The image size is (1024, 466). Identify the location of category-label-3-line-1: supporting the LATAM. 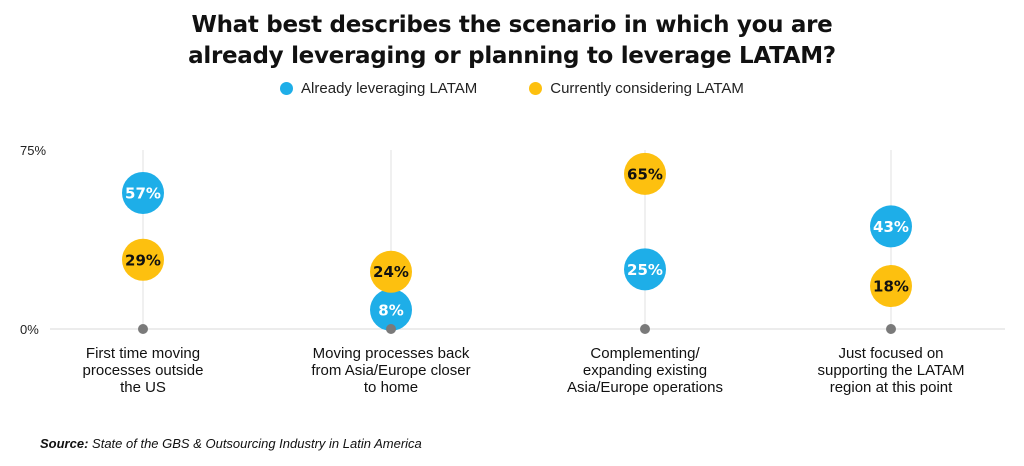
(890, 370).